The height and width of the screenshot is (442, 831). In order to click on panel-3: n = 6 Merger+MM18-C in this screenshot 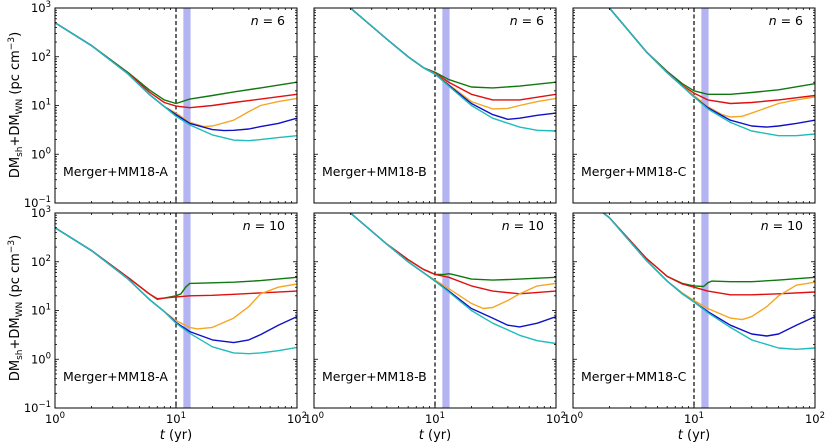, I will do `click(694, 105)`.